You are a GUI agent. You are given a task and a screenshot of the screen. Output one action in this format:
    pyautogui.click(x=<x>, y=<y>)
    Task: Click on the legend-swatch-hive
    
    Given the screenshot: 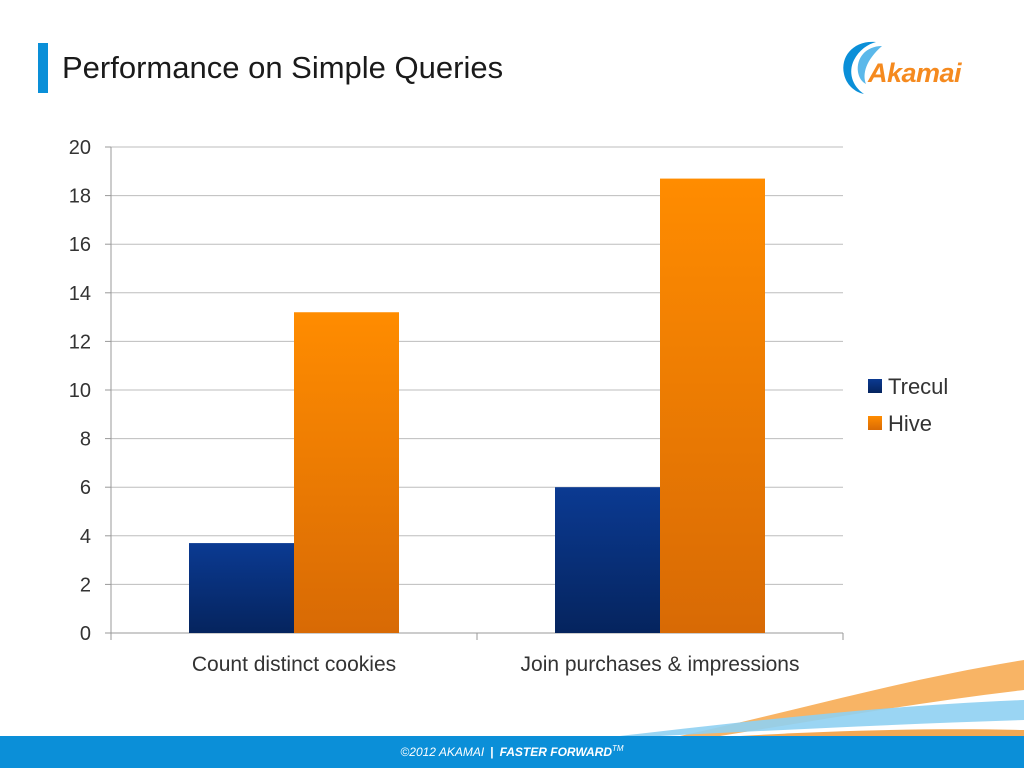 What is the action you would take?
    pyautogui.click(x=875, y=423)
    